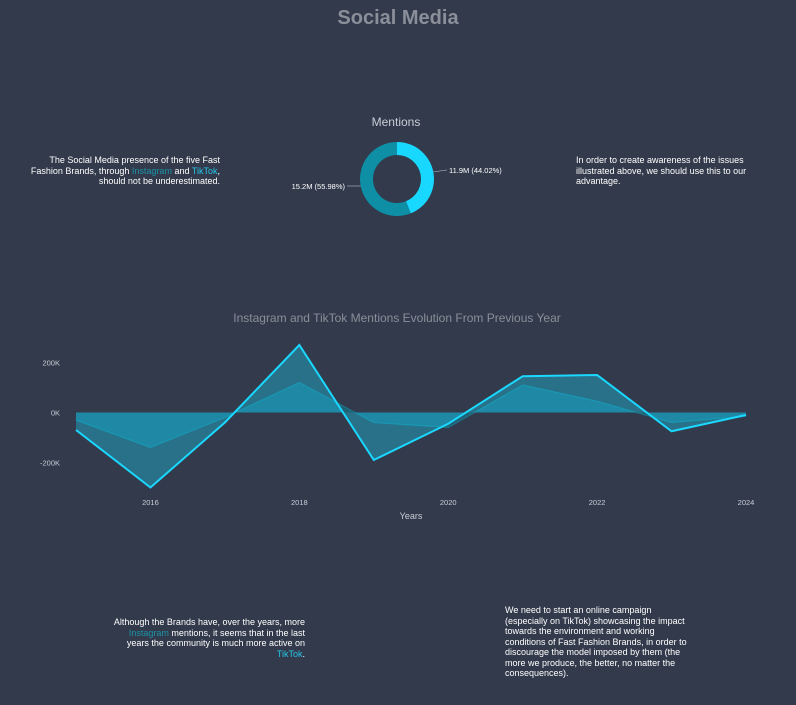 This screenshot has width=796, height=705. What do you see at coordinates (151, 170) in the screenshot?
I see `note-left-instagram: Instagram` at bounding box center [151, 170].